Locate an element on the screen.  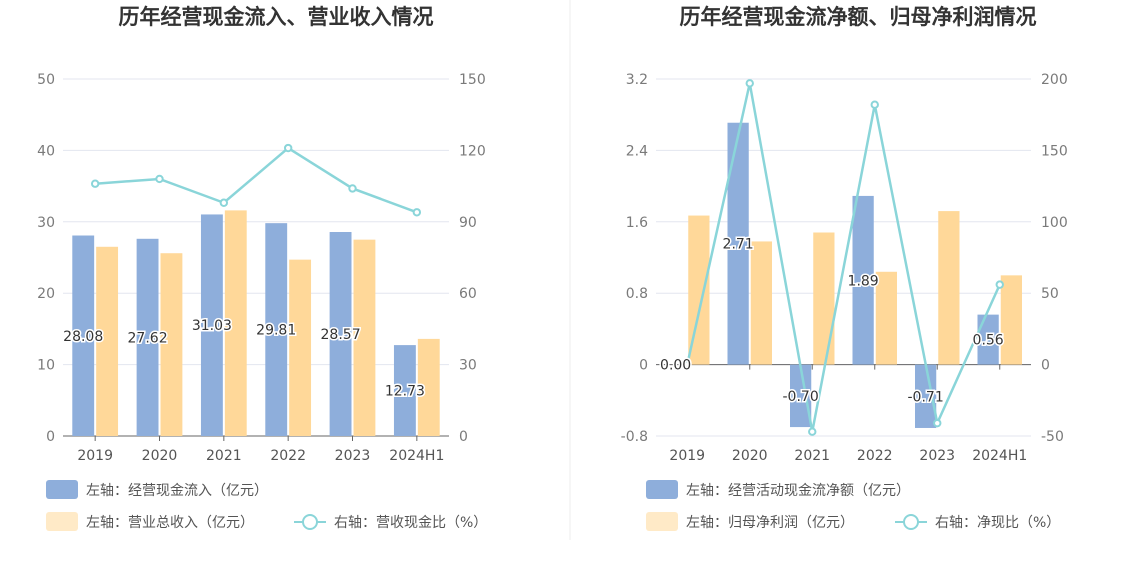
right-axis-tick: 50 is located at coordinates (1050, 294).